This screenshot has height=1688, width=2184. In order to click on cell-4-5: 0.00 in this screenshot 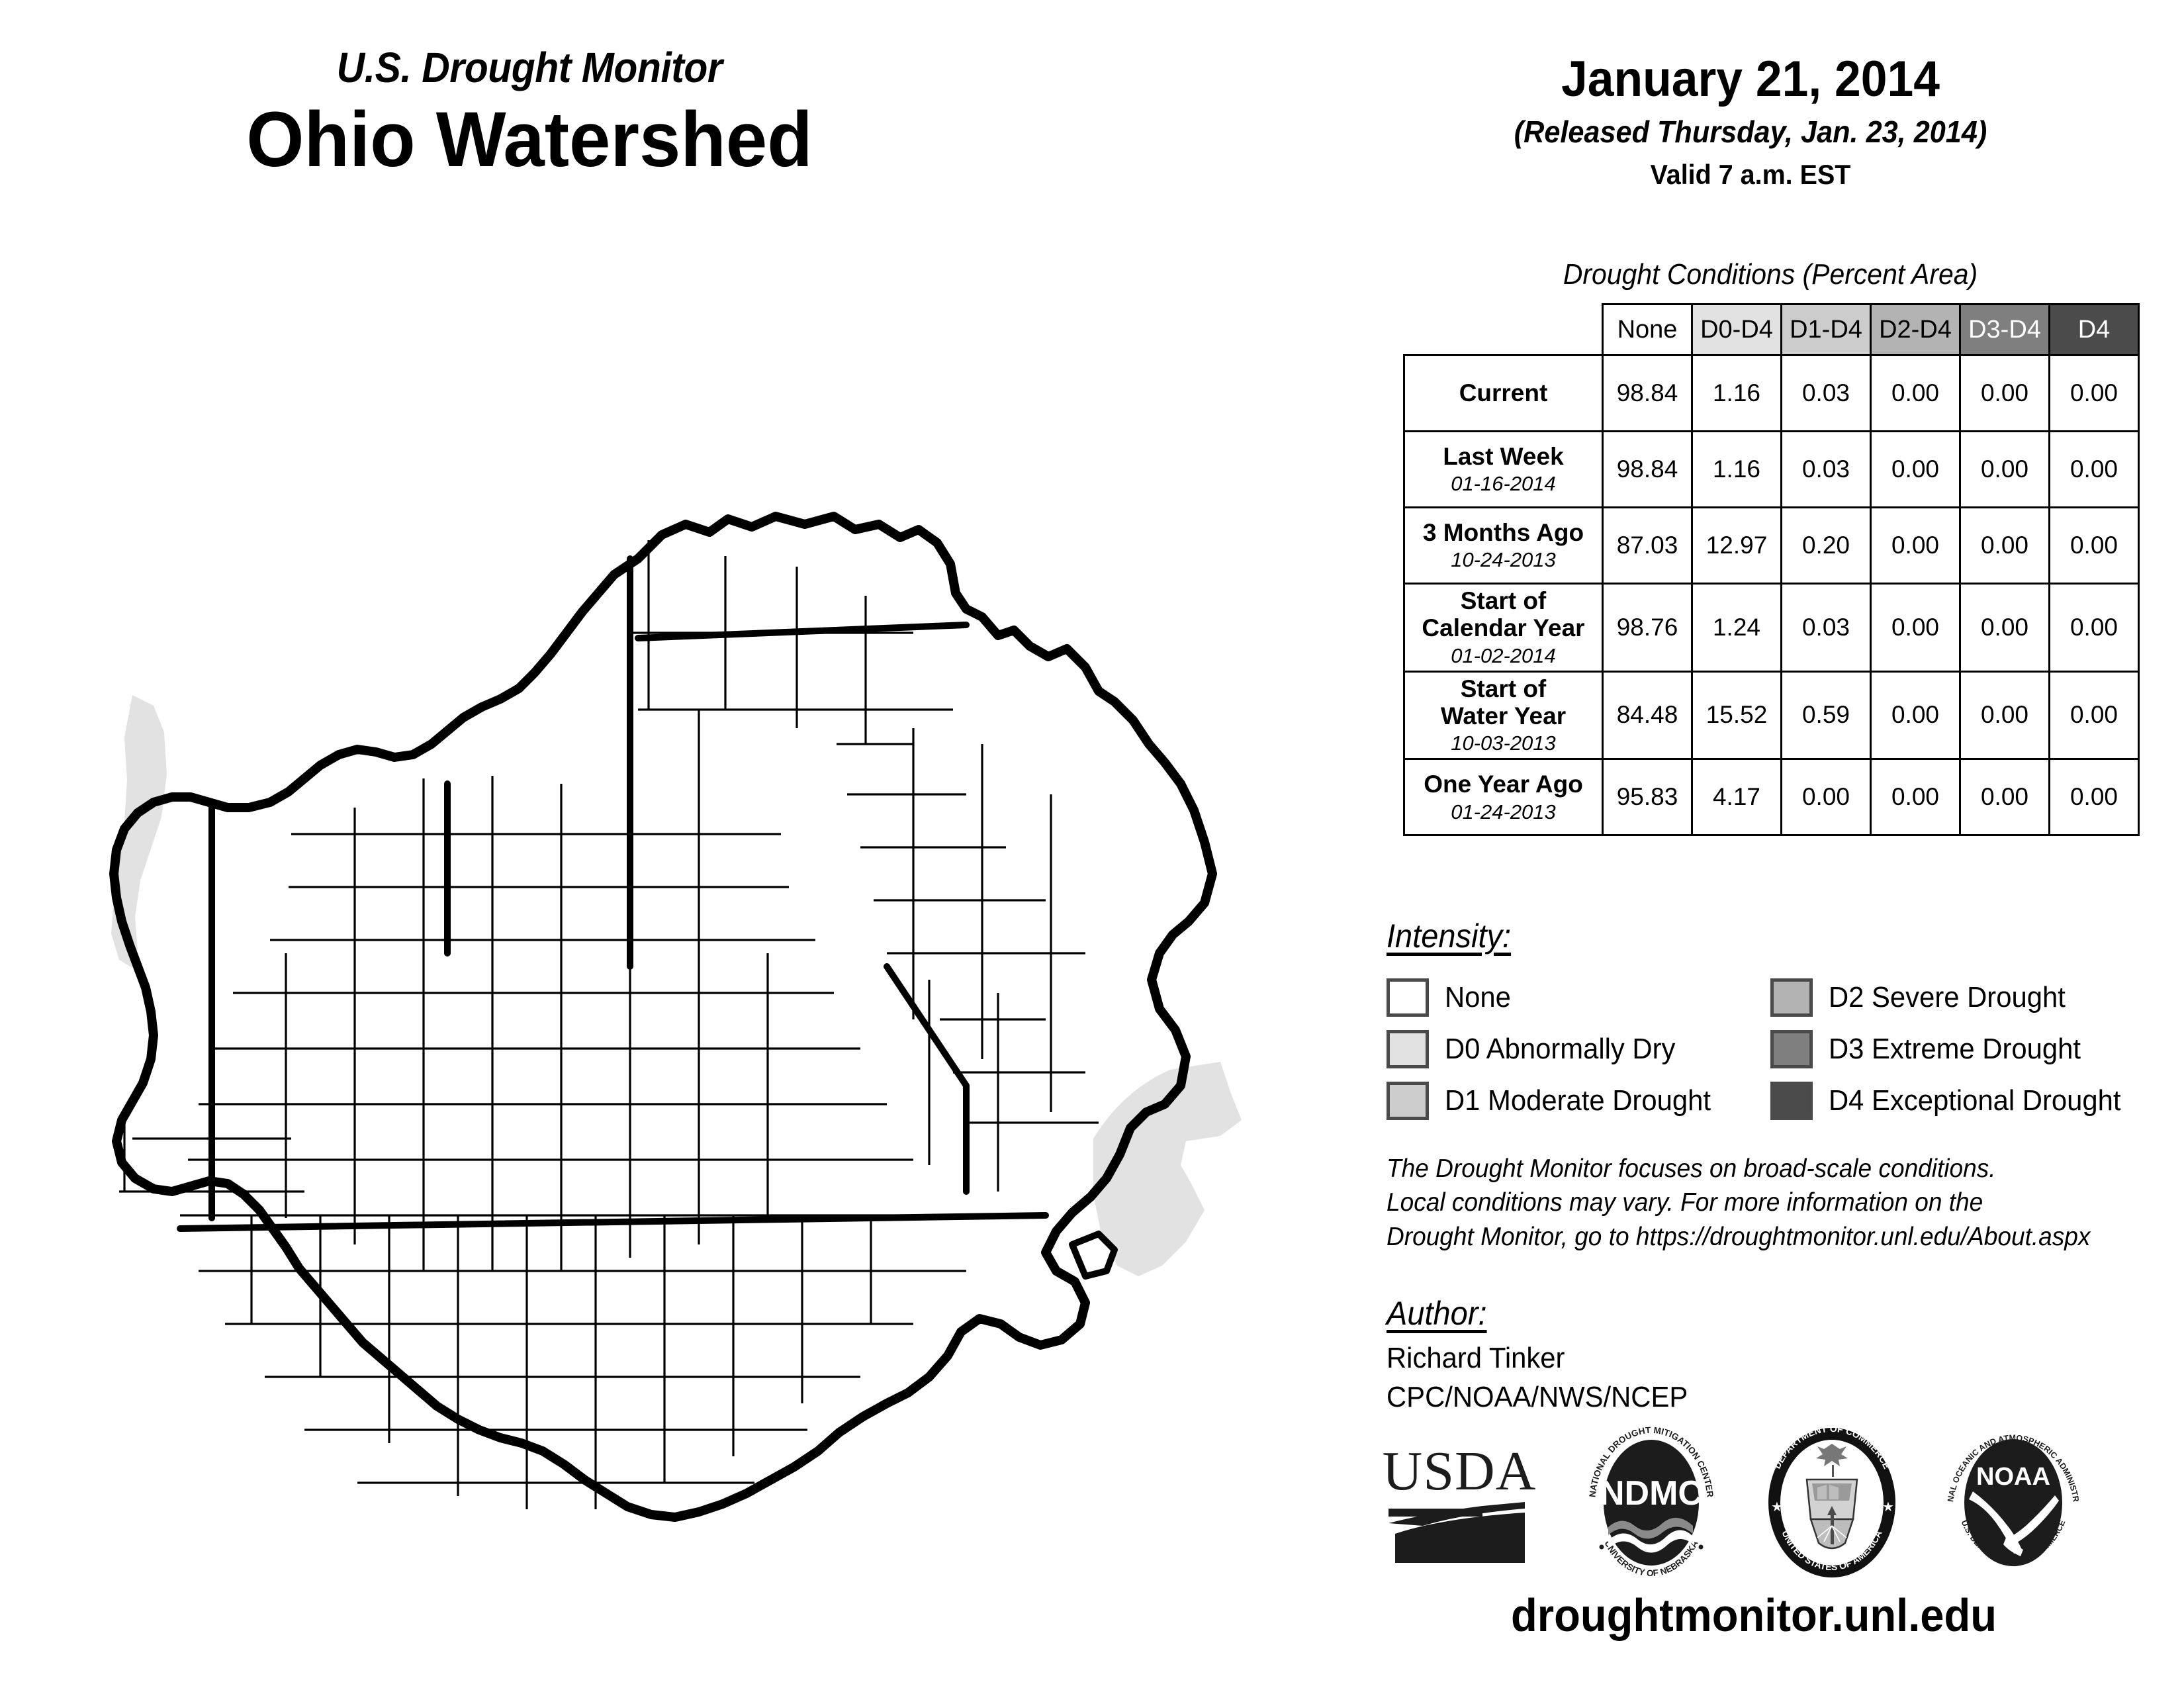, I will do `click(2094, 715)`.